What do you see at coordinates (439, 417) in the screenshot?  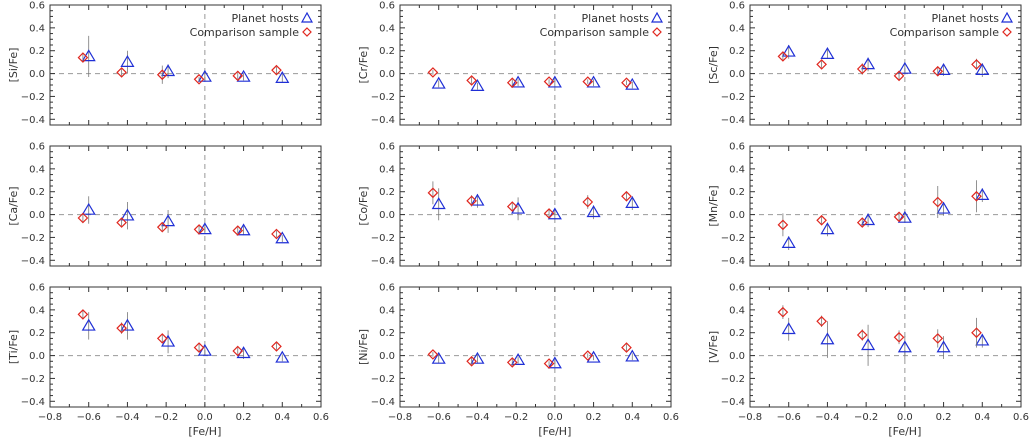 I see `panel-8-xtick-label: −0.6` at bounding box center [439, 417].